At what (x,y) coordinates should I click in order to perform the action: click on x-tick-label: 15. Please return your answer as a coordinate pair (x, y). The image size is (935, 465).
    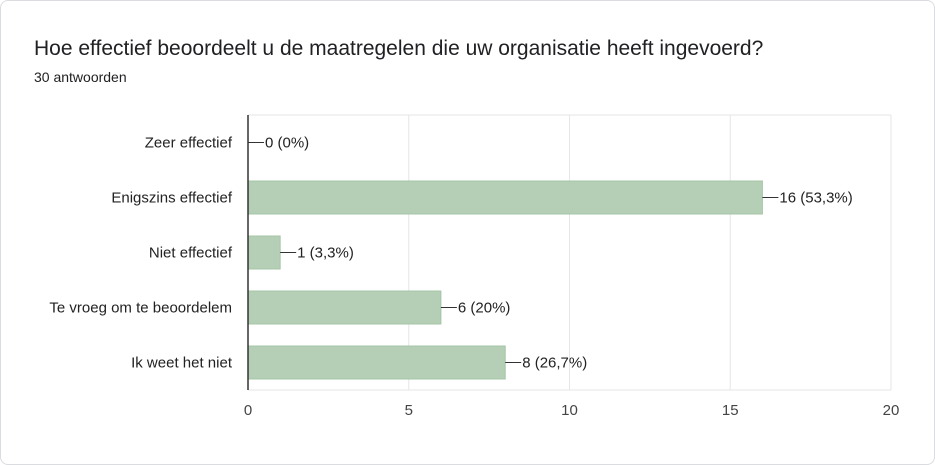
    Looking at the image, I should click on (730, 410).